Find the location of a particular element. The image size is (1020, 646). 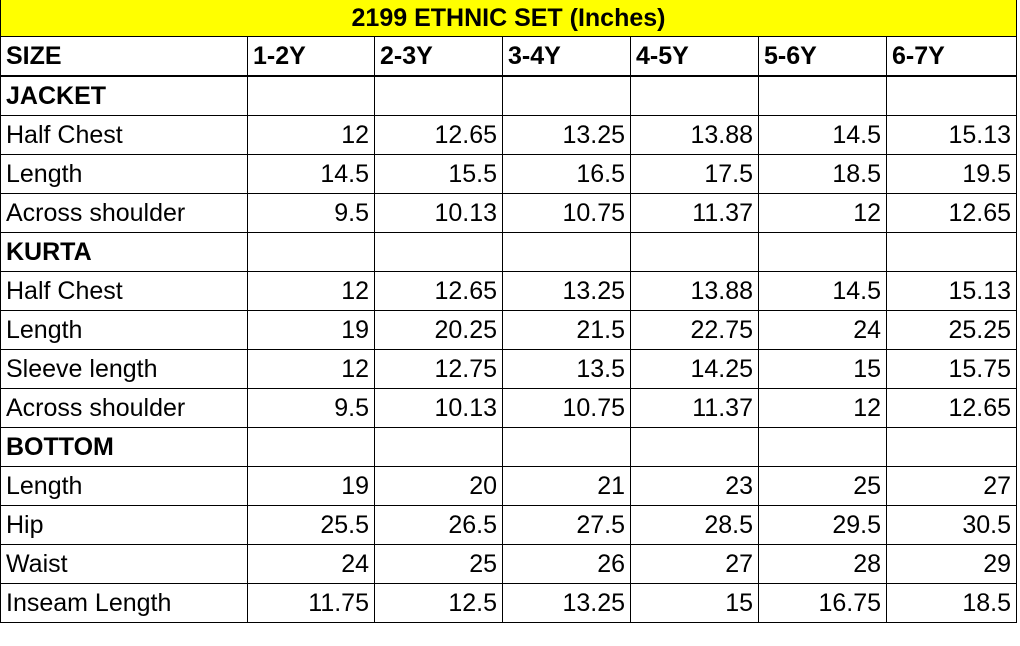

section-heading: BOTTOM is located at coordinates (124, 447).